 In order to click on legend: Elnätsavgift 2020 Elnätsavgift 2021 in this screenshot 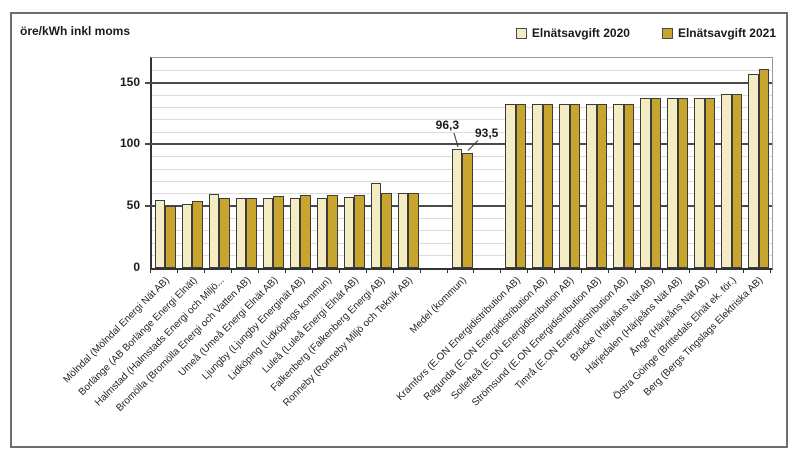, I will do `click(645, 33)`.